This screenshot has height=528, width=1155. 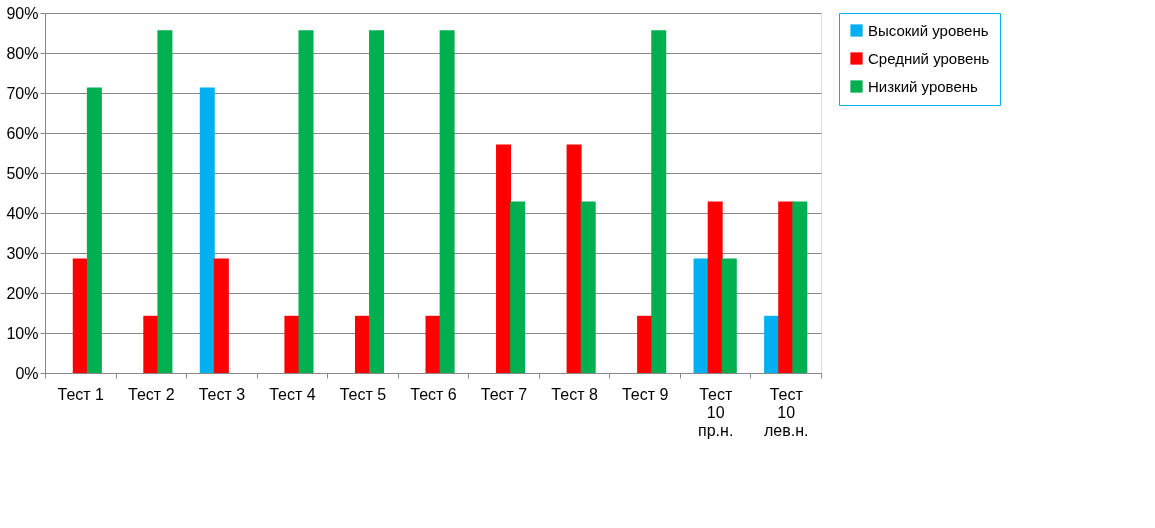 I want to click on y-tick-label: 0%, so click(x=27, y=373).